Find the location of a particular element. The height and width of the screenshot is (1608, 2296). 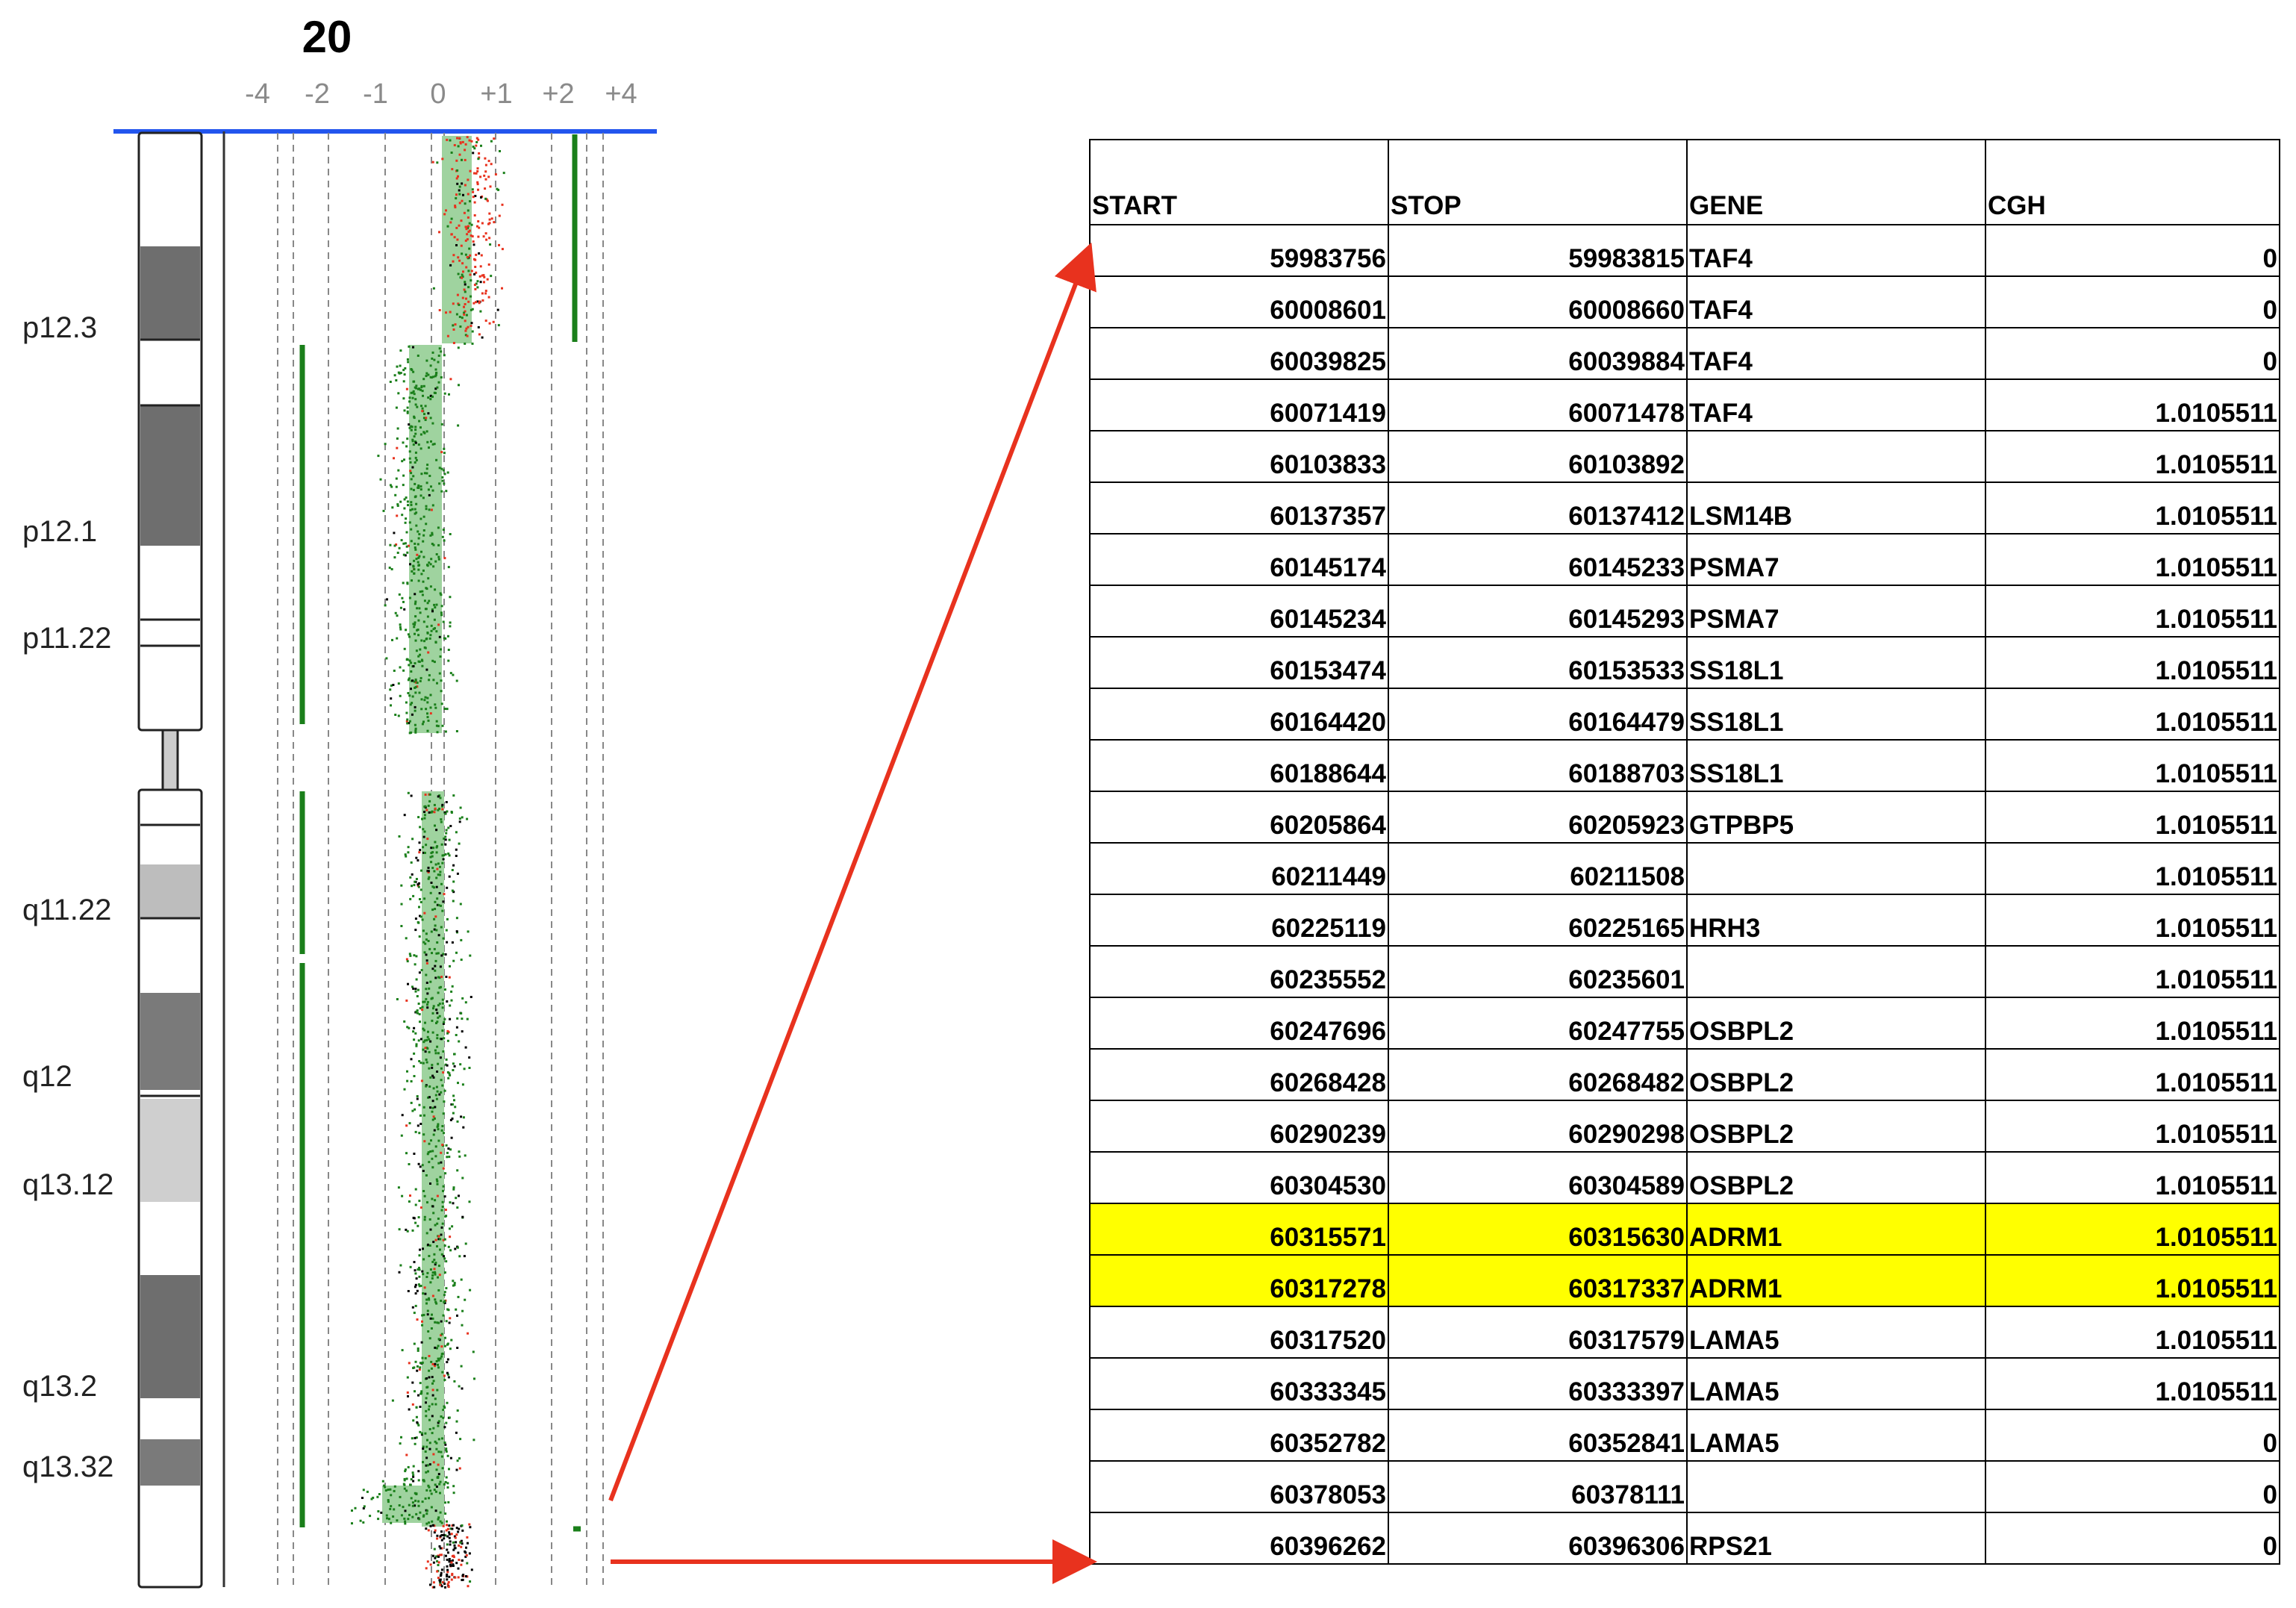

cell-gene is located at coordinates (1836, 1487).